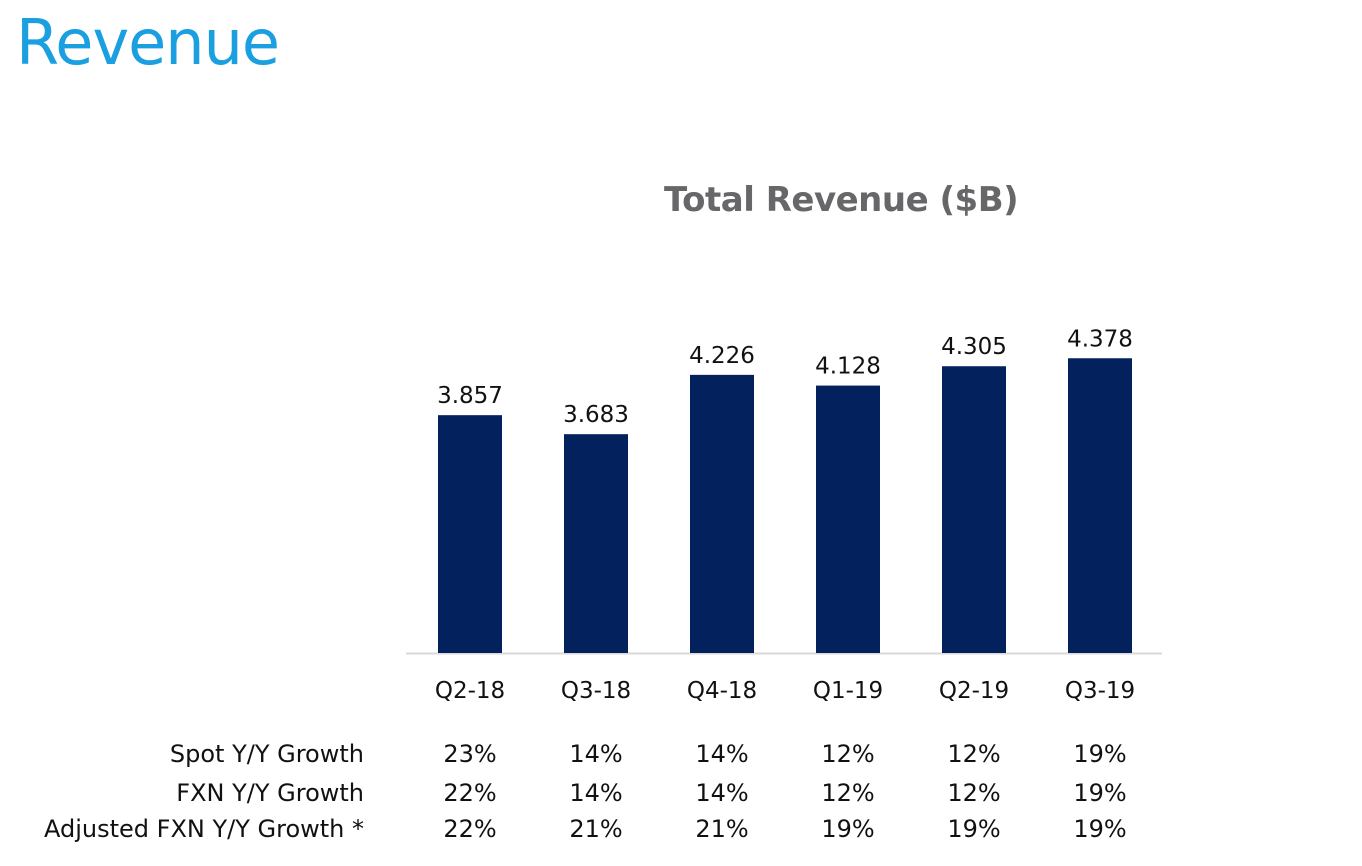 This screenshot has width=1362, height=866. Describe the element at coordinates (470, 691) in the screenshot. I see `x-tick-label: Q2-18` at that location.